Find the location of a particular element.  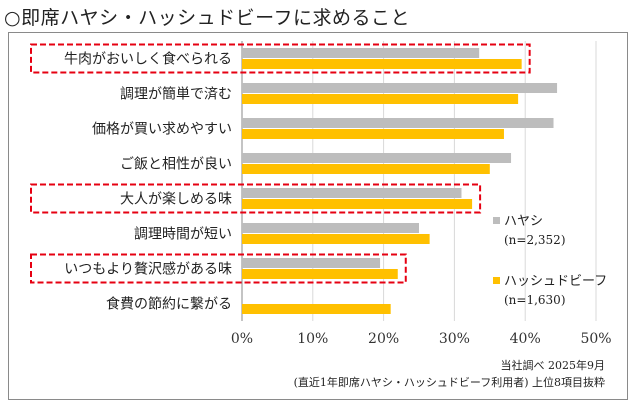

category-label: いつもより贅沢感がある味 is located at coordinates (148, 269).